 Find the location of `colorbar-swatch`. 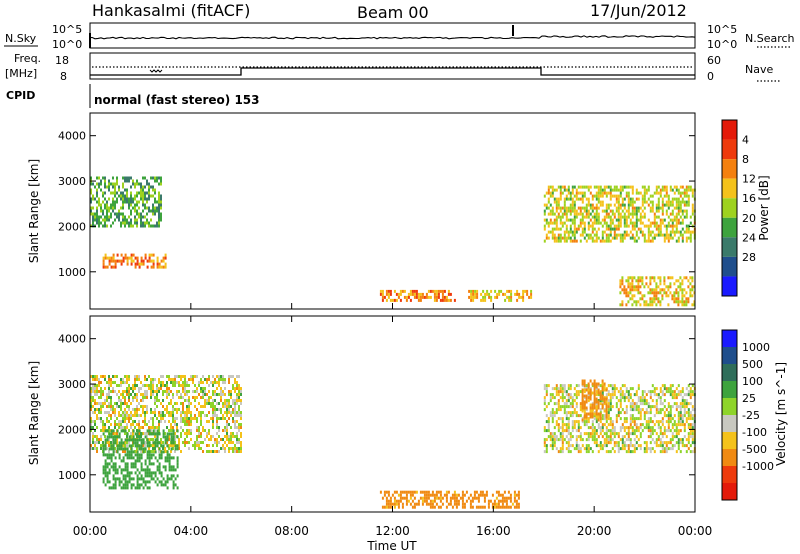

colorbar-swatch is located at coordinates (729, 266).